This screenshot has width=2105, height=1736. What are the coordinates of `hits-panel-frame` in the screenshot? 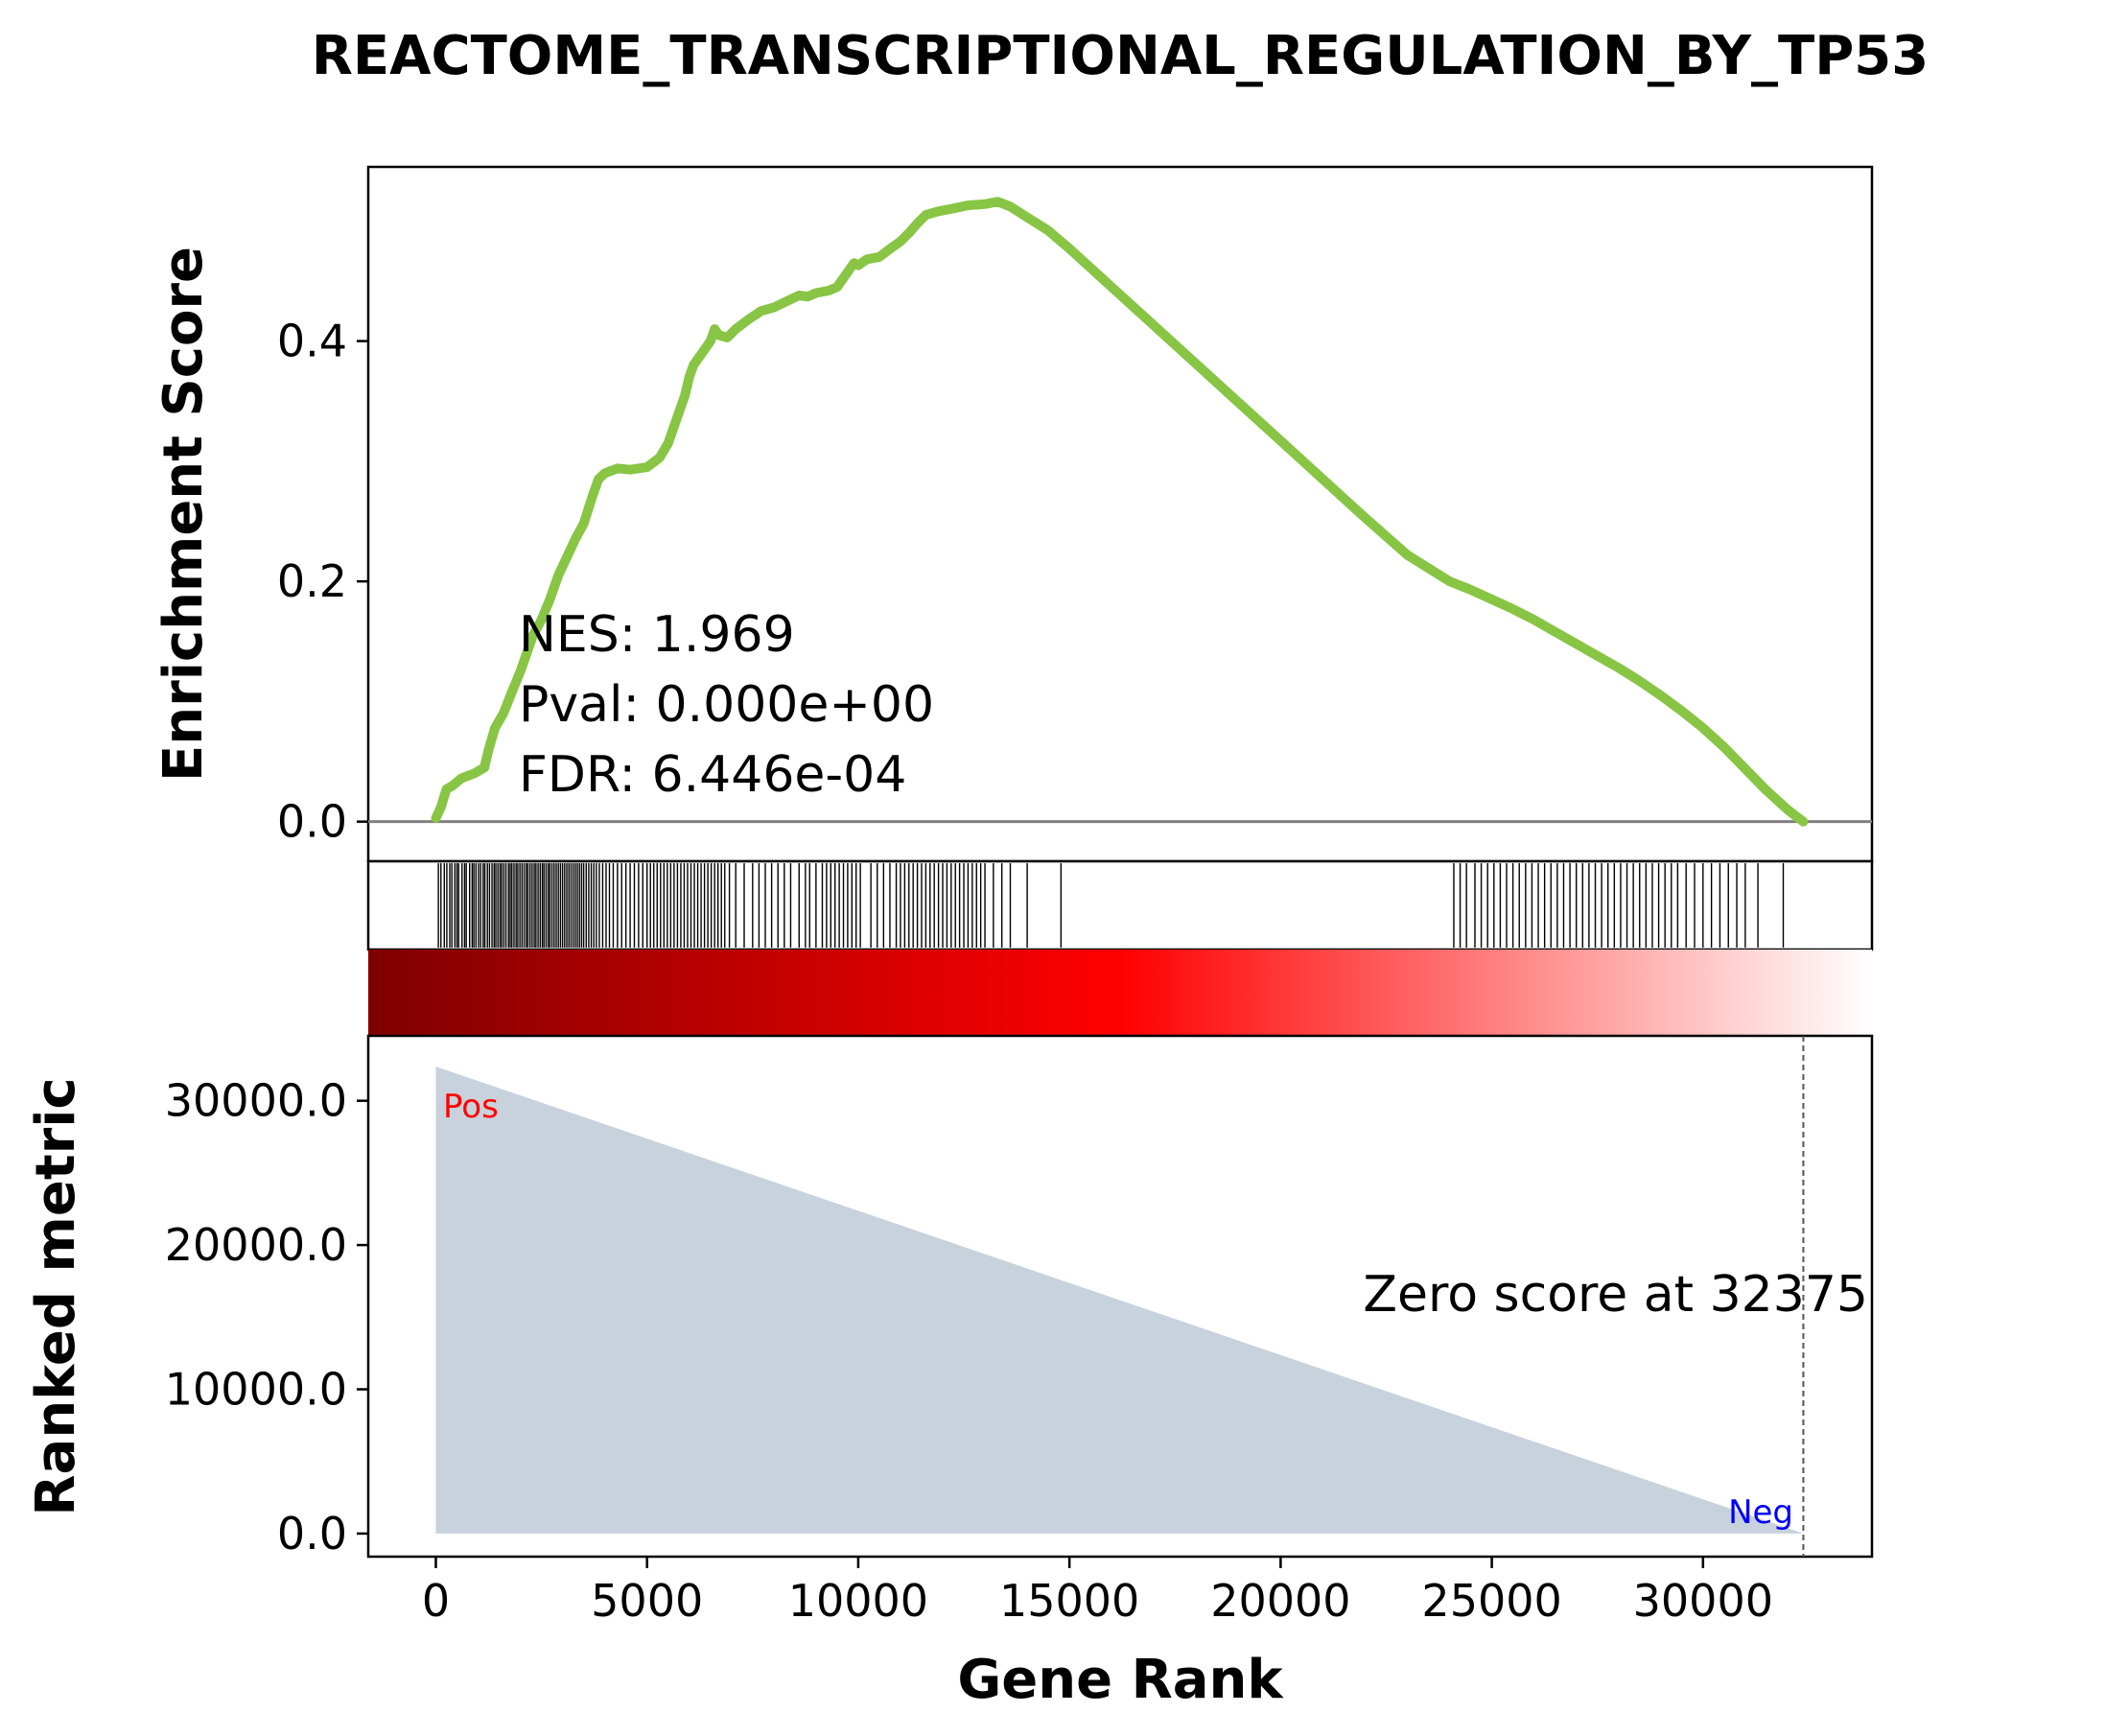 It's located at (1120, 905).